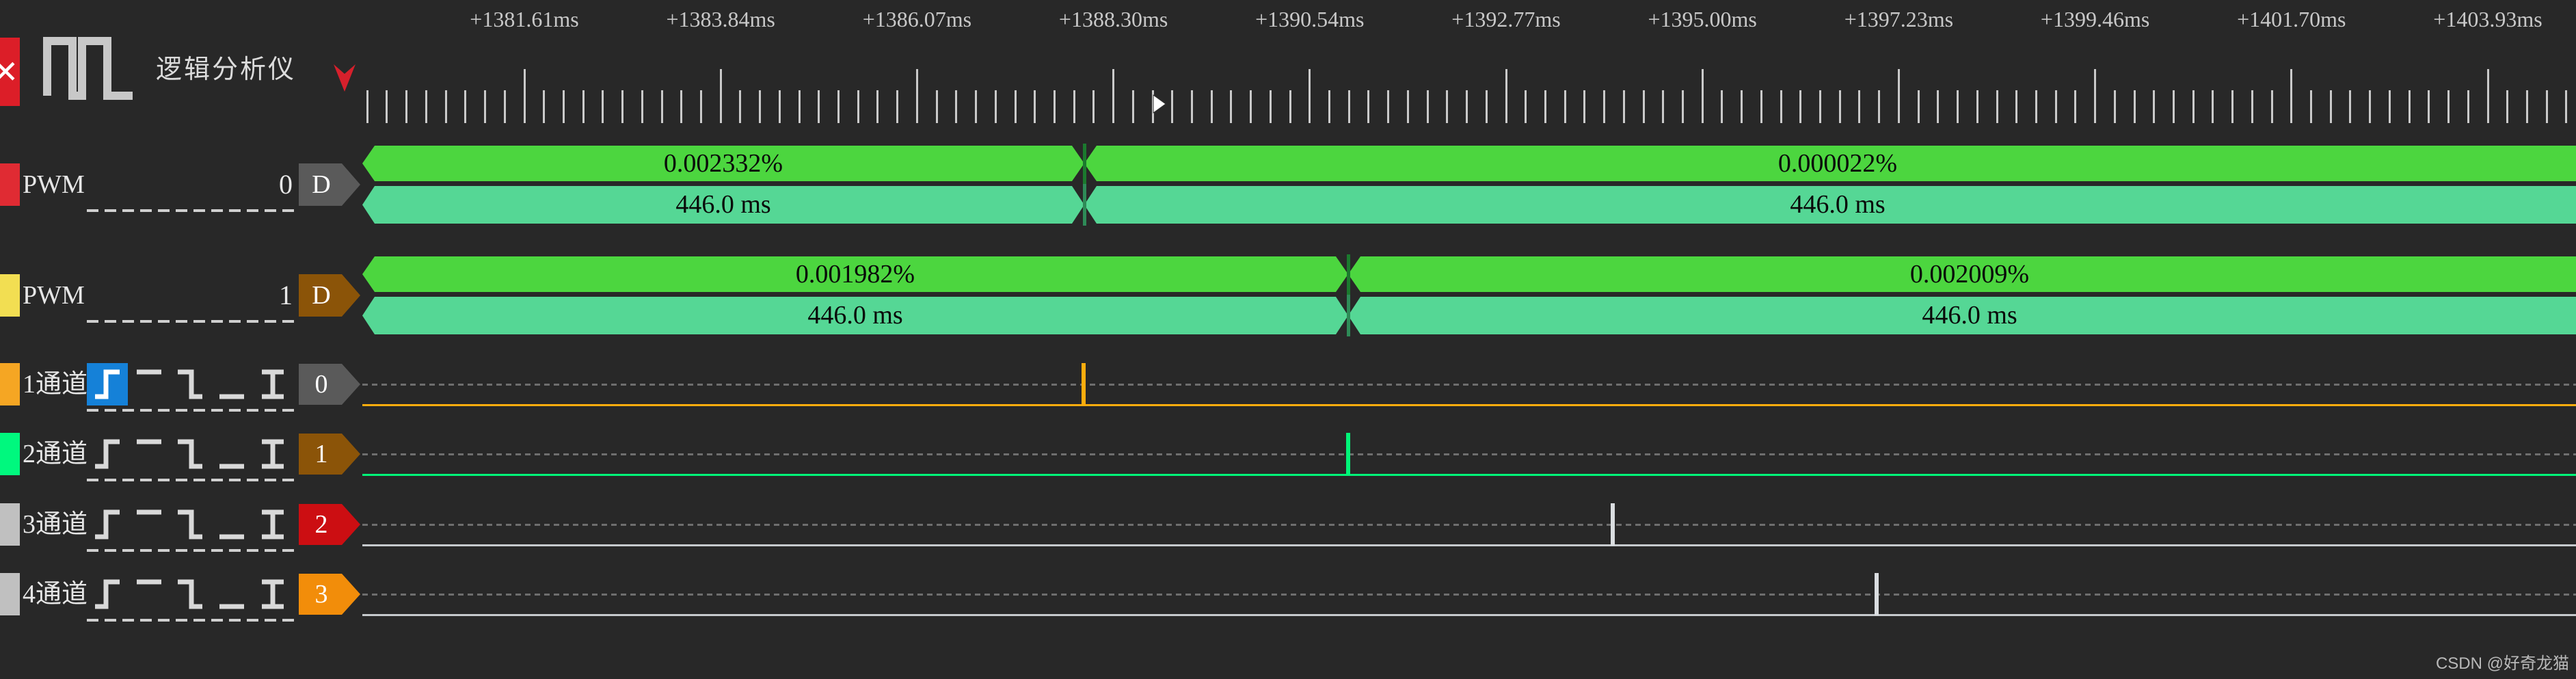 This screenshot has height=679, width=2576. I want to click on duty-value: 0.001982%, so click(855, 274).